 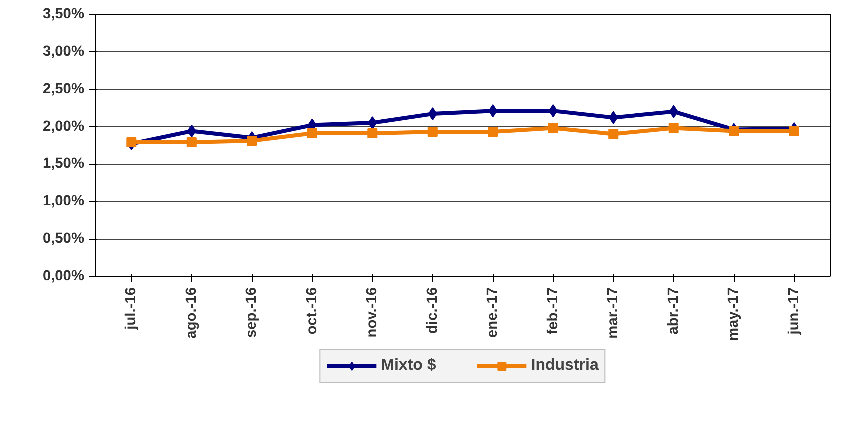 I want to click on x-tick-label: ene.-17, so click(x=493, y=312).